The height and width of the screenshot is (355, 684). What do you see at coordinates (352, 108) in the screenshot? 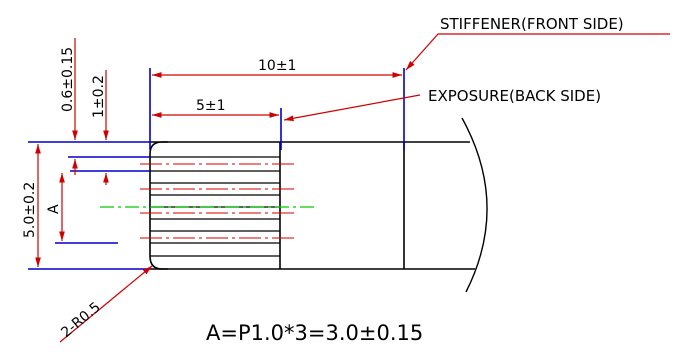
I see `leader-exposure` at bounding box center [352, 108].